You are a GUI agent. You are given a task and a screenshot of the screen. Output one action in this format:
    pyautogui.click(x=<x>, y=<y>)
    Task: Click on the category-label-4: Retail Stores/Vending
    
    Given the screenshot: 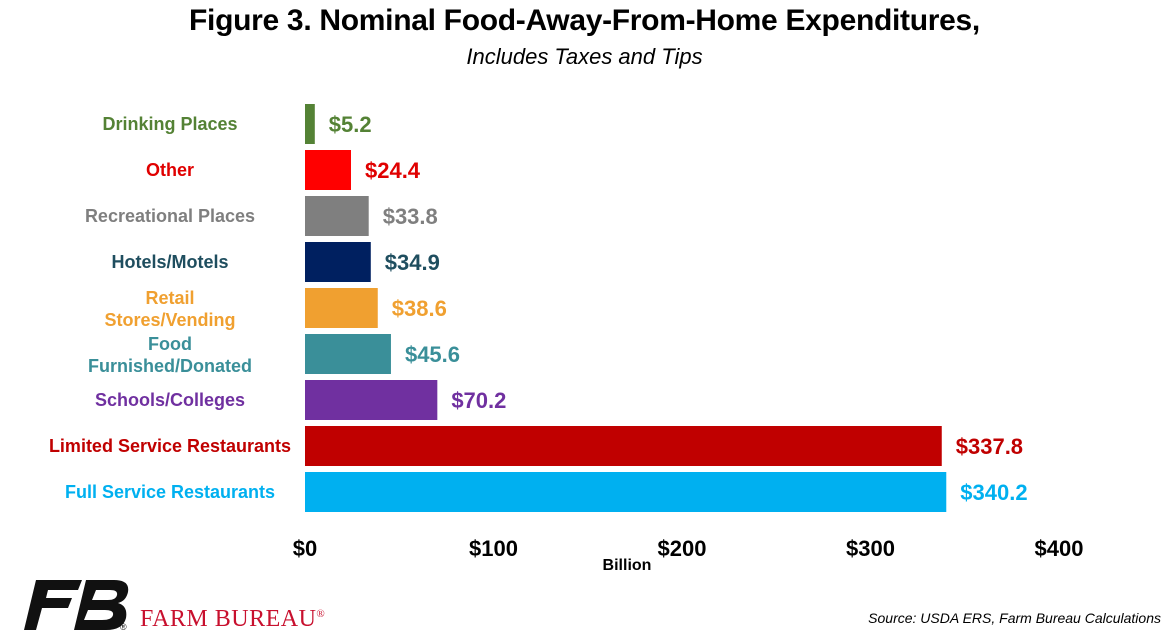 What is the action you would take?
    pyautogui.click(x=169, y=309)
    